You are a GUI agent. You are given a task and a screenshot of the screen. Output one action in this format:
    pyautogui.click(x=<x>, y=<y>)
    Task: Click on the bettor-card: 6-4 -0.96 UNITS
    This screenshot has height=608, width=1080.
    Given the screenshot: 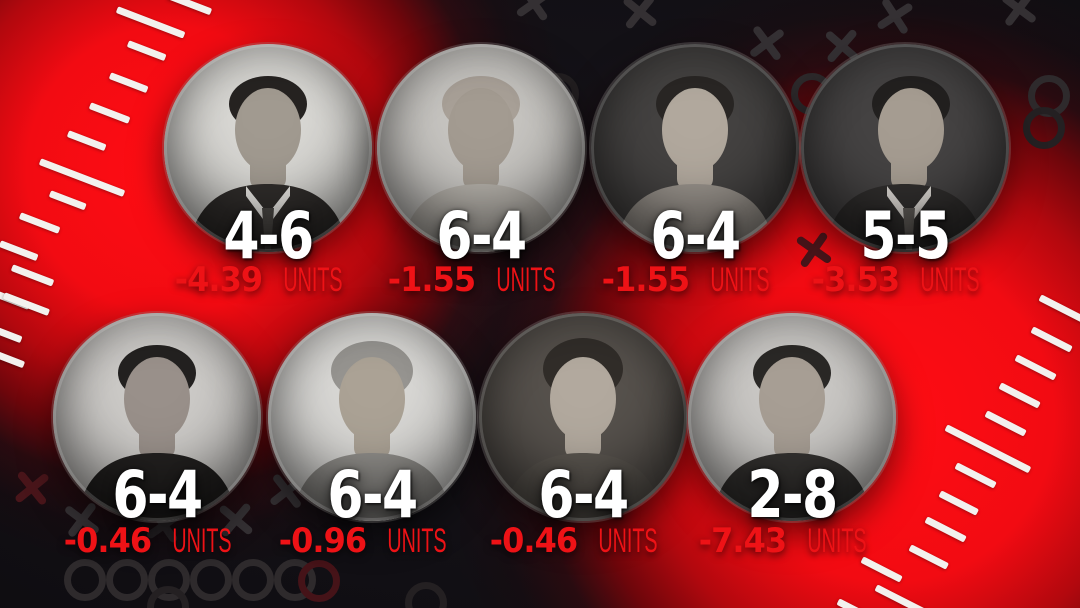 What is the action you would take?
    pyautogui.click(x=372, y=435)
    